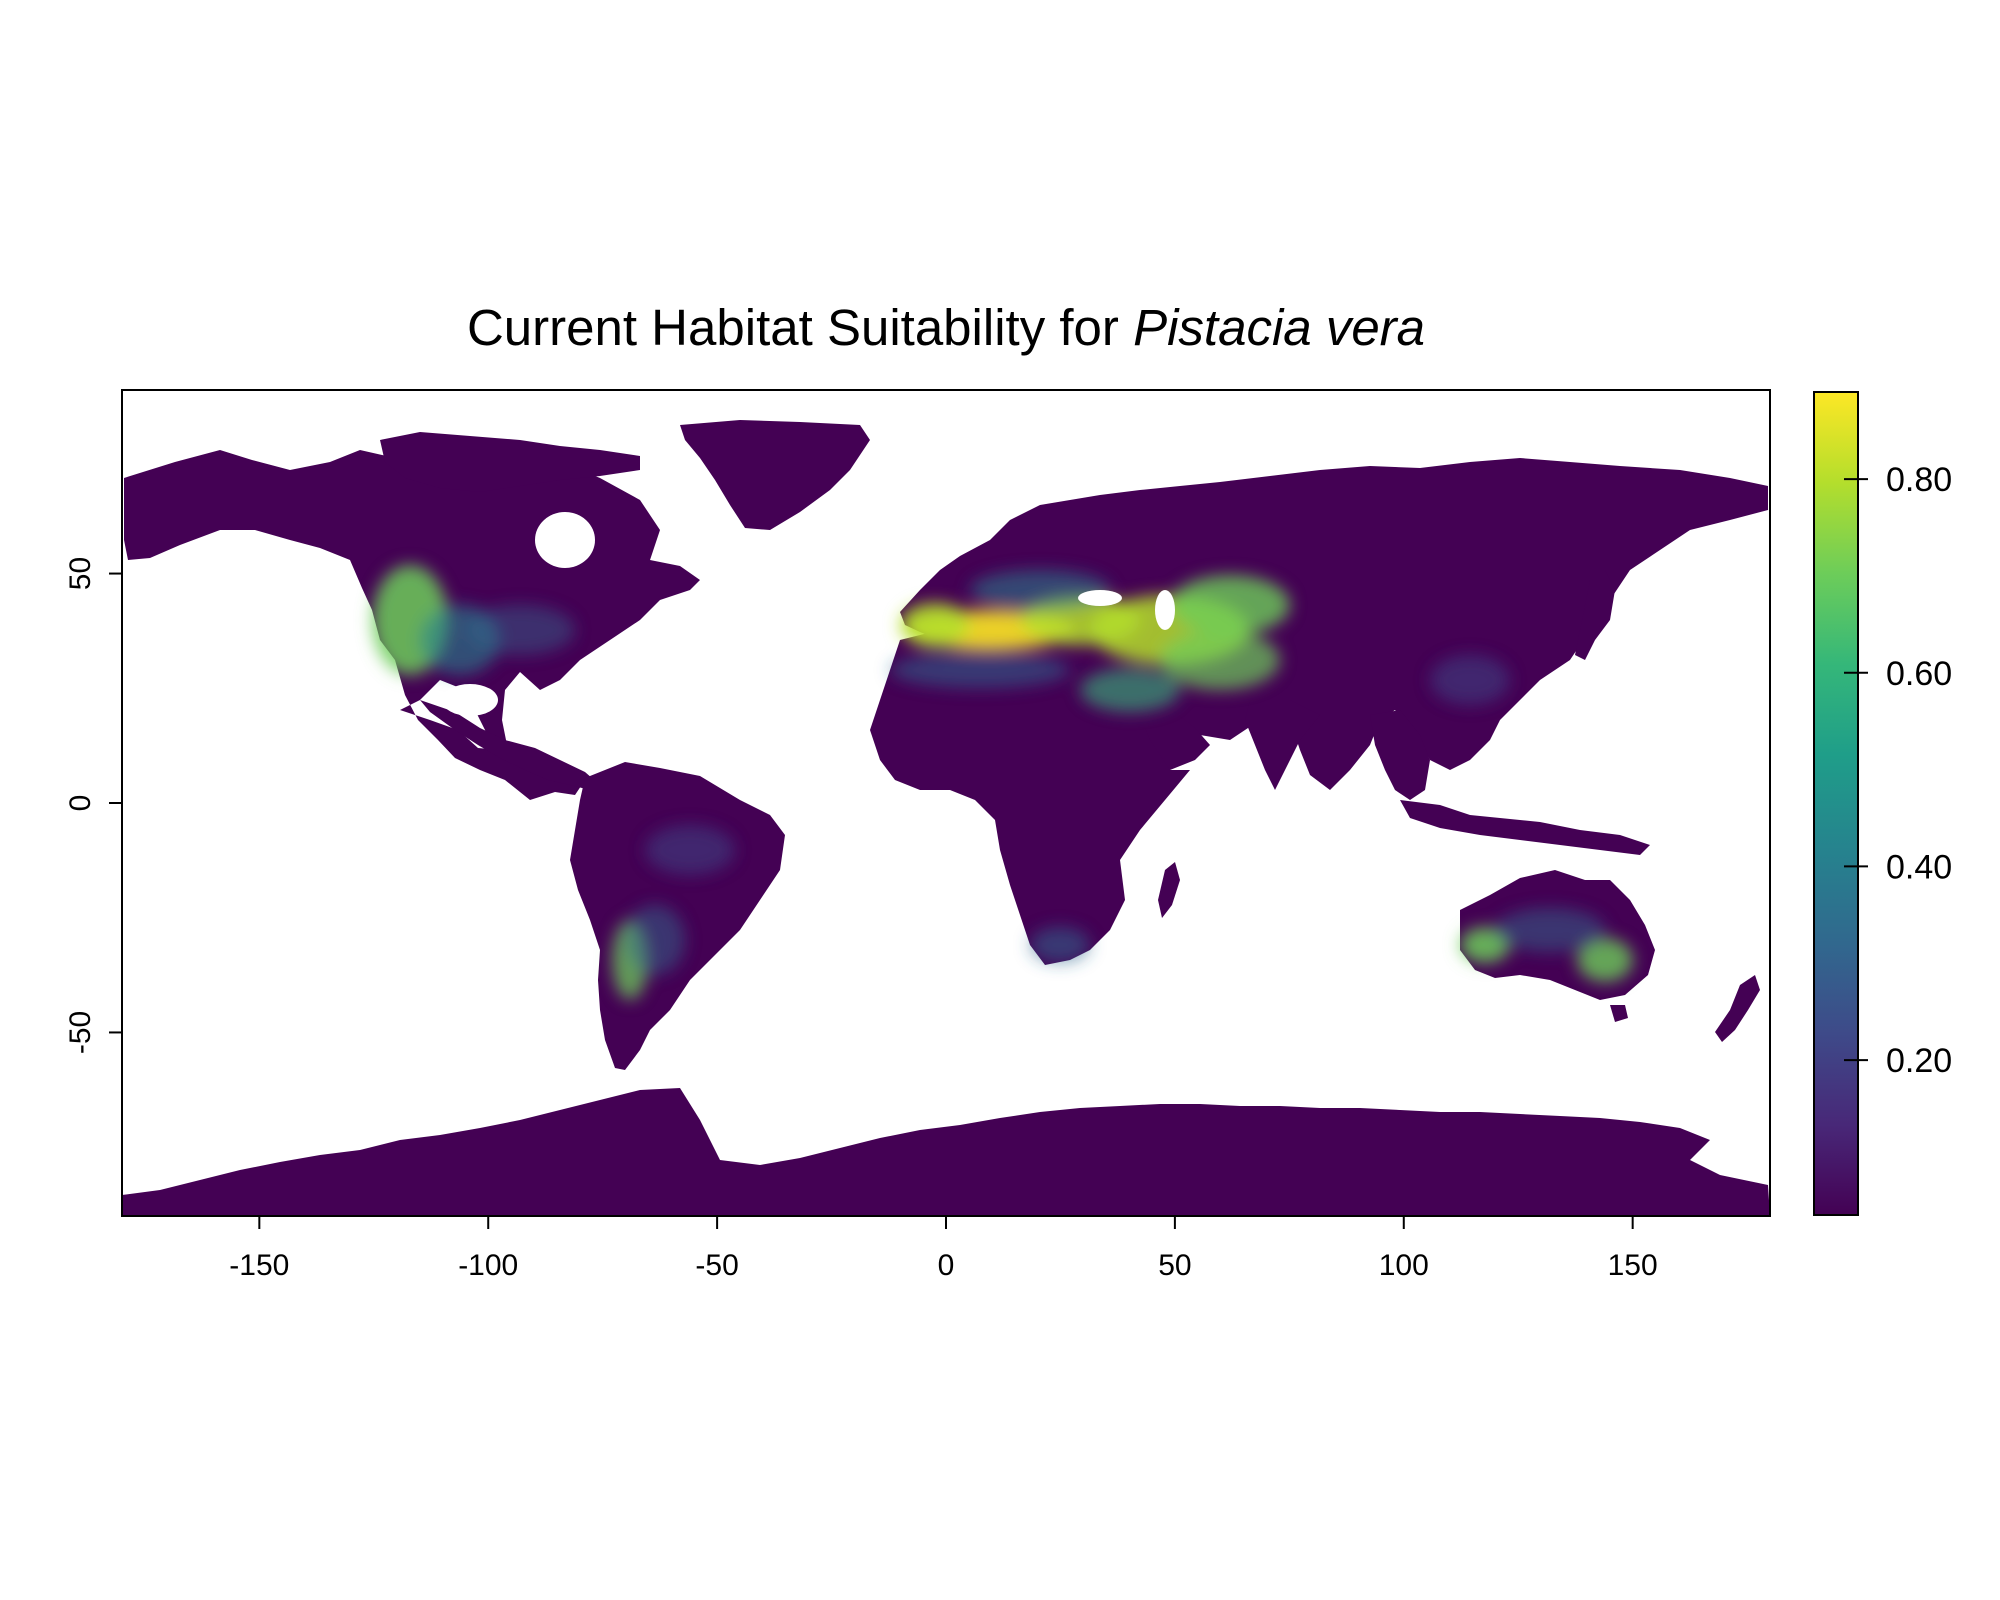 Image resolution: width=2000 pixels, height=1600 pixels. I want to click on southeast-asia, so click(1400, 755).